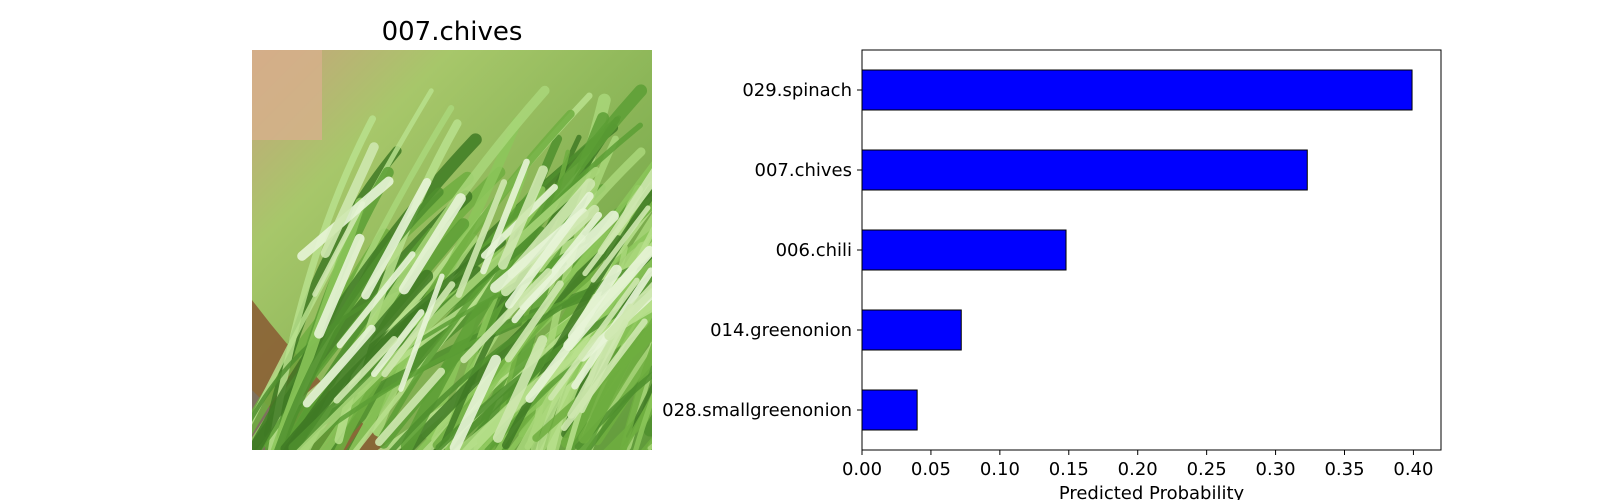 The image size is (1600, 500). What do you see at coordinates (1137, 90) in the screenshot?
I see `bar-029.spinach` at bounding box center [1137, 90].